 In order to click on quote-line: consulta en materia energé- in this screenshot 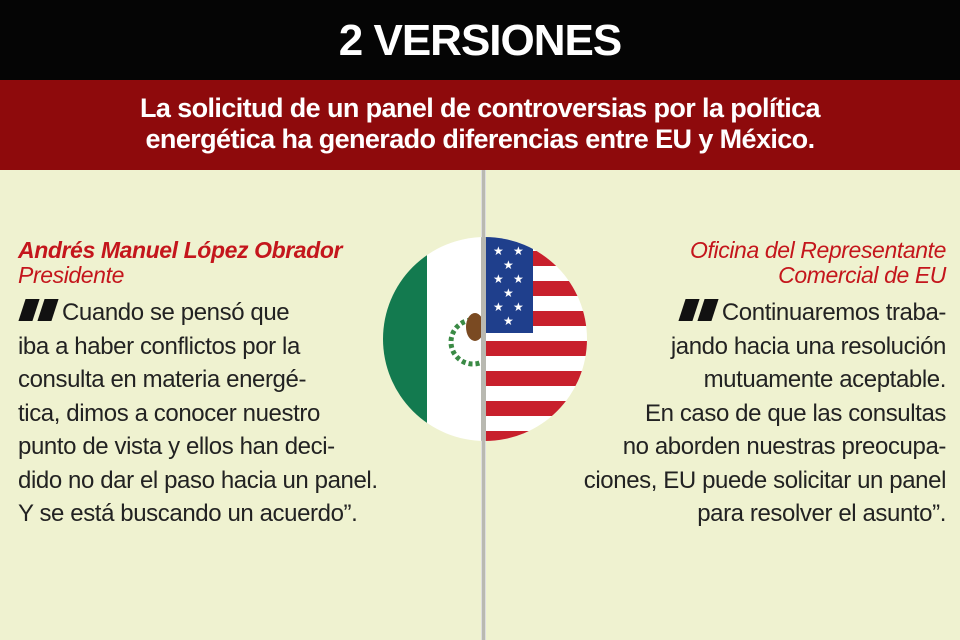, I will do `click(162, 379)`.